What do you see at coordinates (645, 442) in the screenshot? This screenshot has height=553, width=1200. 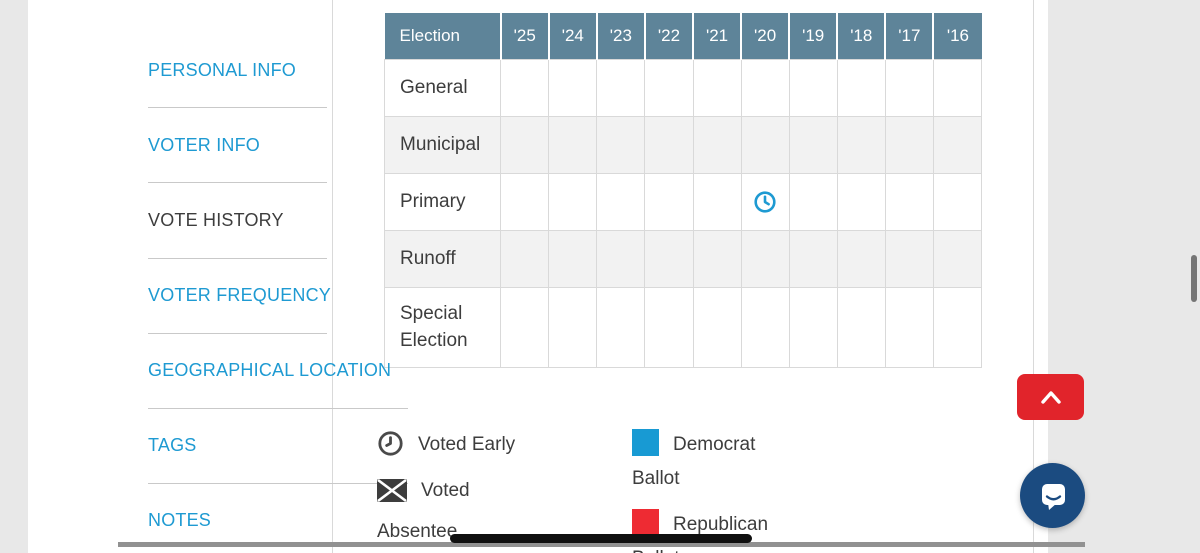 I see `democrat-color-swatch` at bounding box center [645, 442].